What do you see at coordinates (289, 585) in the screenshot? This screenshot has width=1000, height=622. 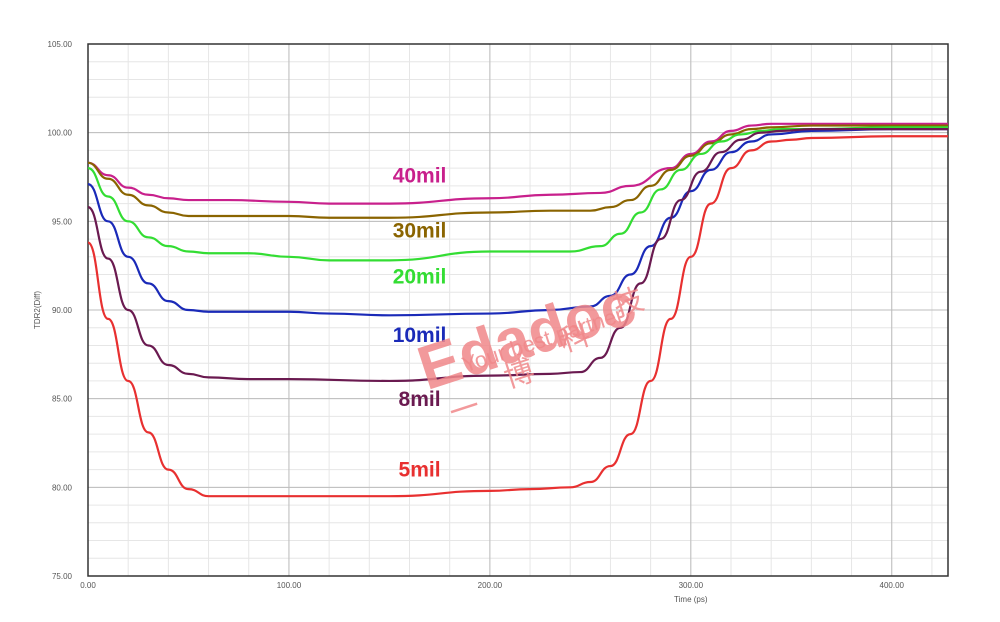 I see `x-tick-label: 100.00` at bounding box center [289, 585].